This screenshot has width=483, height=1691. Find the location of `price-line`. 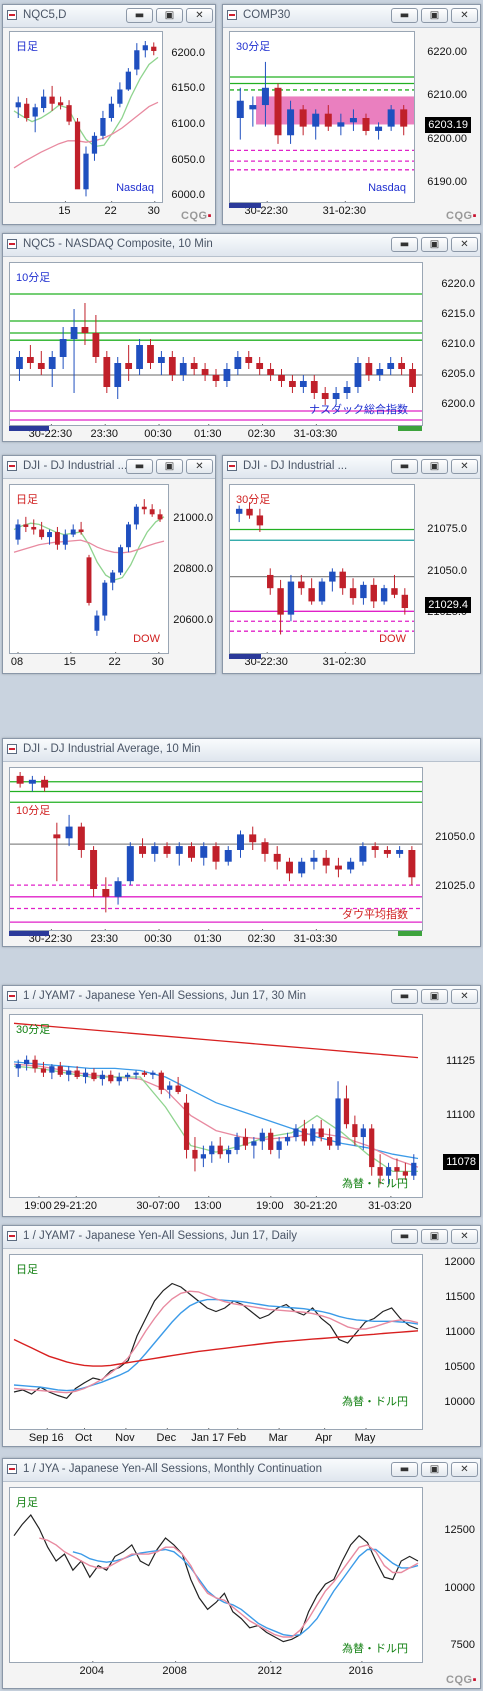

price-line is located at coordinates (216, 1578).